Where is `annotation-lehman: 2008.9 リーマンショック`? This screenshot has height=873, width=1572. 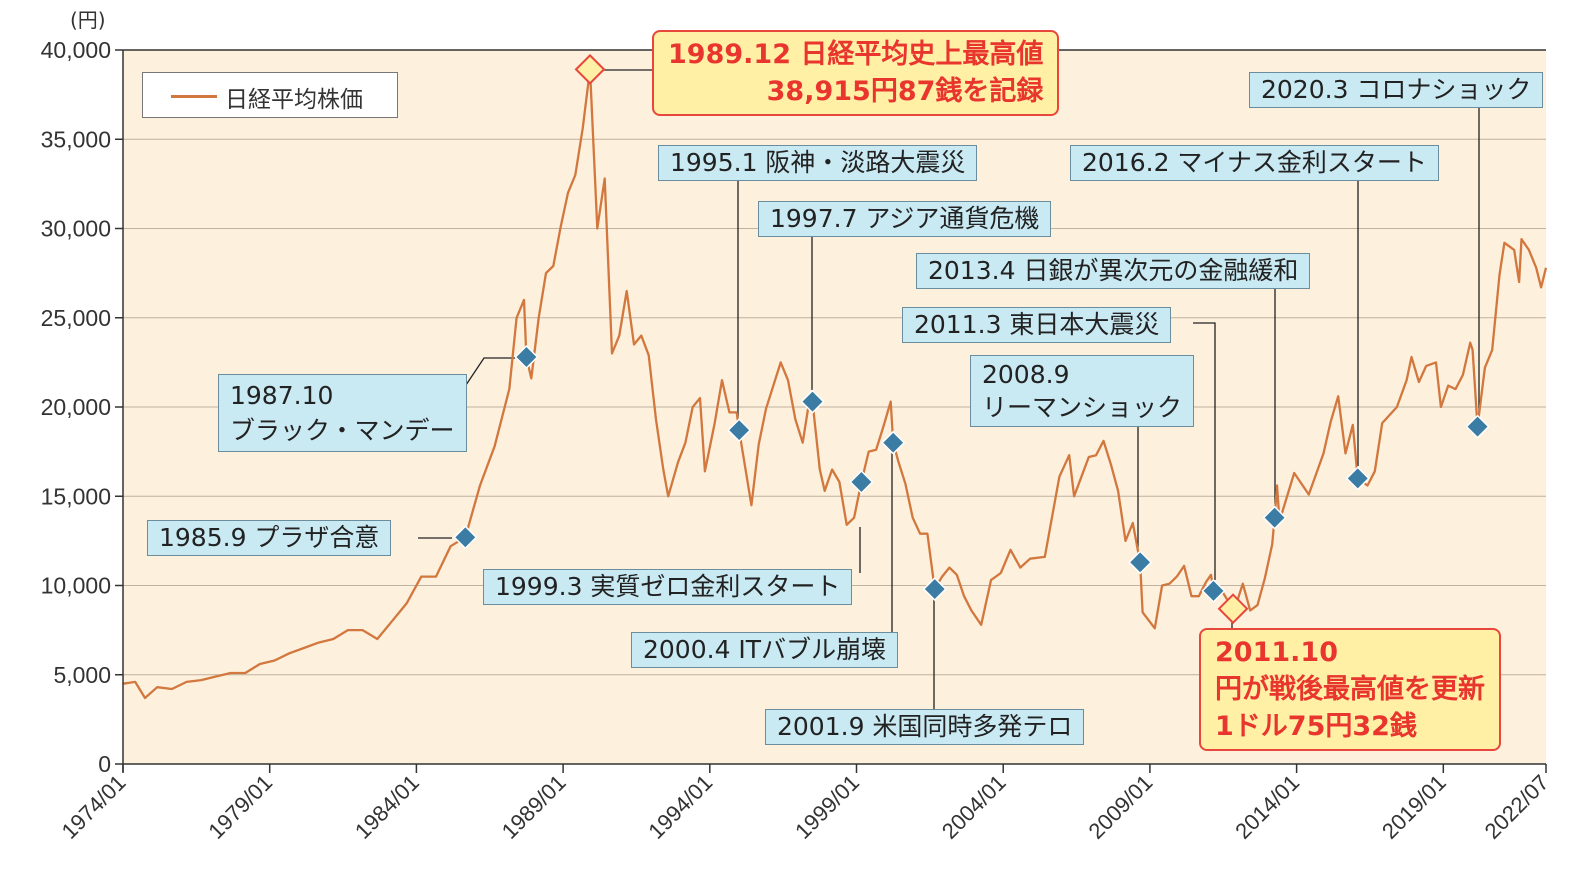 annotation-lehman: 2008.9 リーマンショック is located at coordinates (1082, 391).